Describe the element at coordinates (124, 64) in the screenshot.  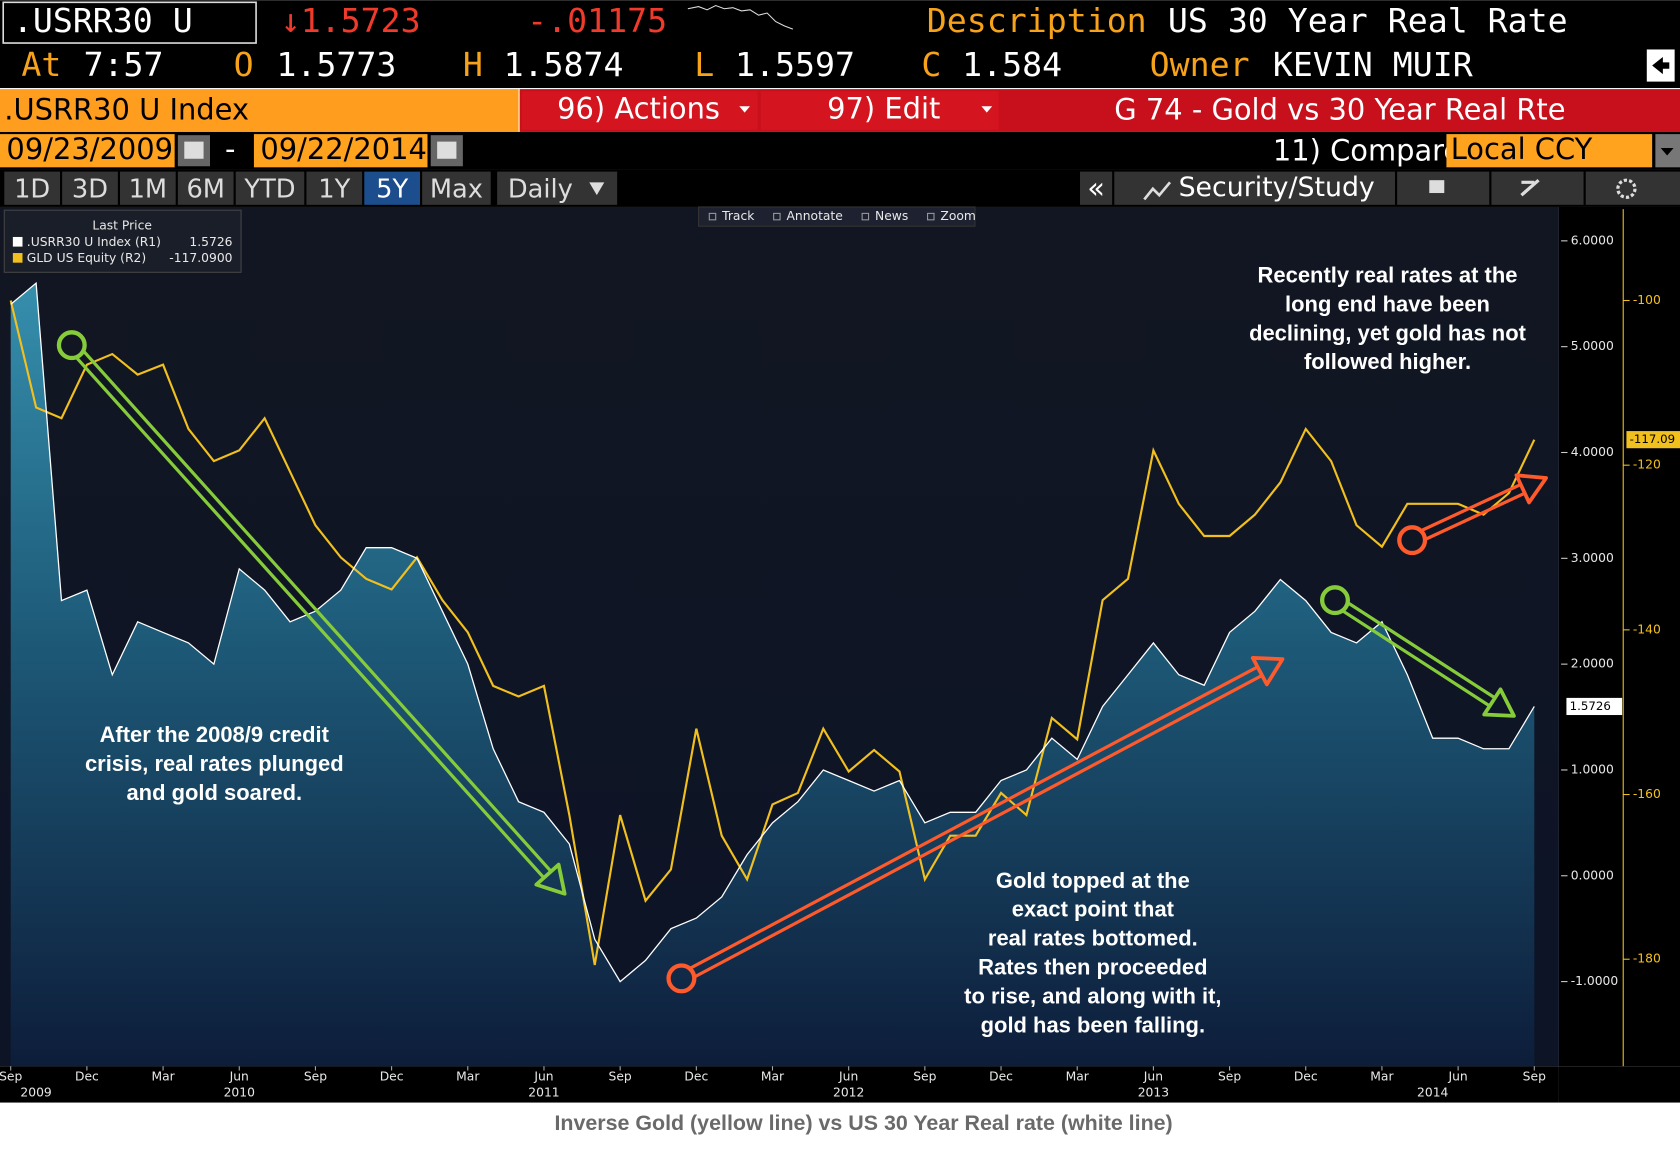
I see `time: 7:57` at that location.